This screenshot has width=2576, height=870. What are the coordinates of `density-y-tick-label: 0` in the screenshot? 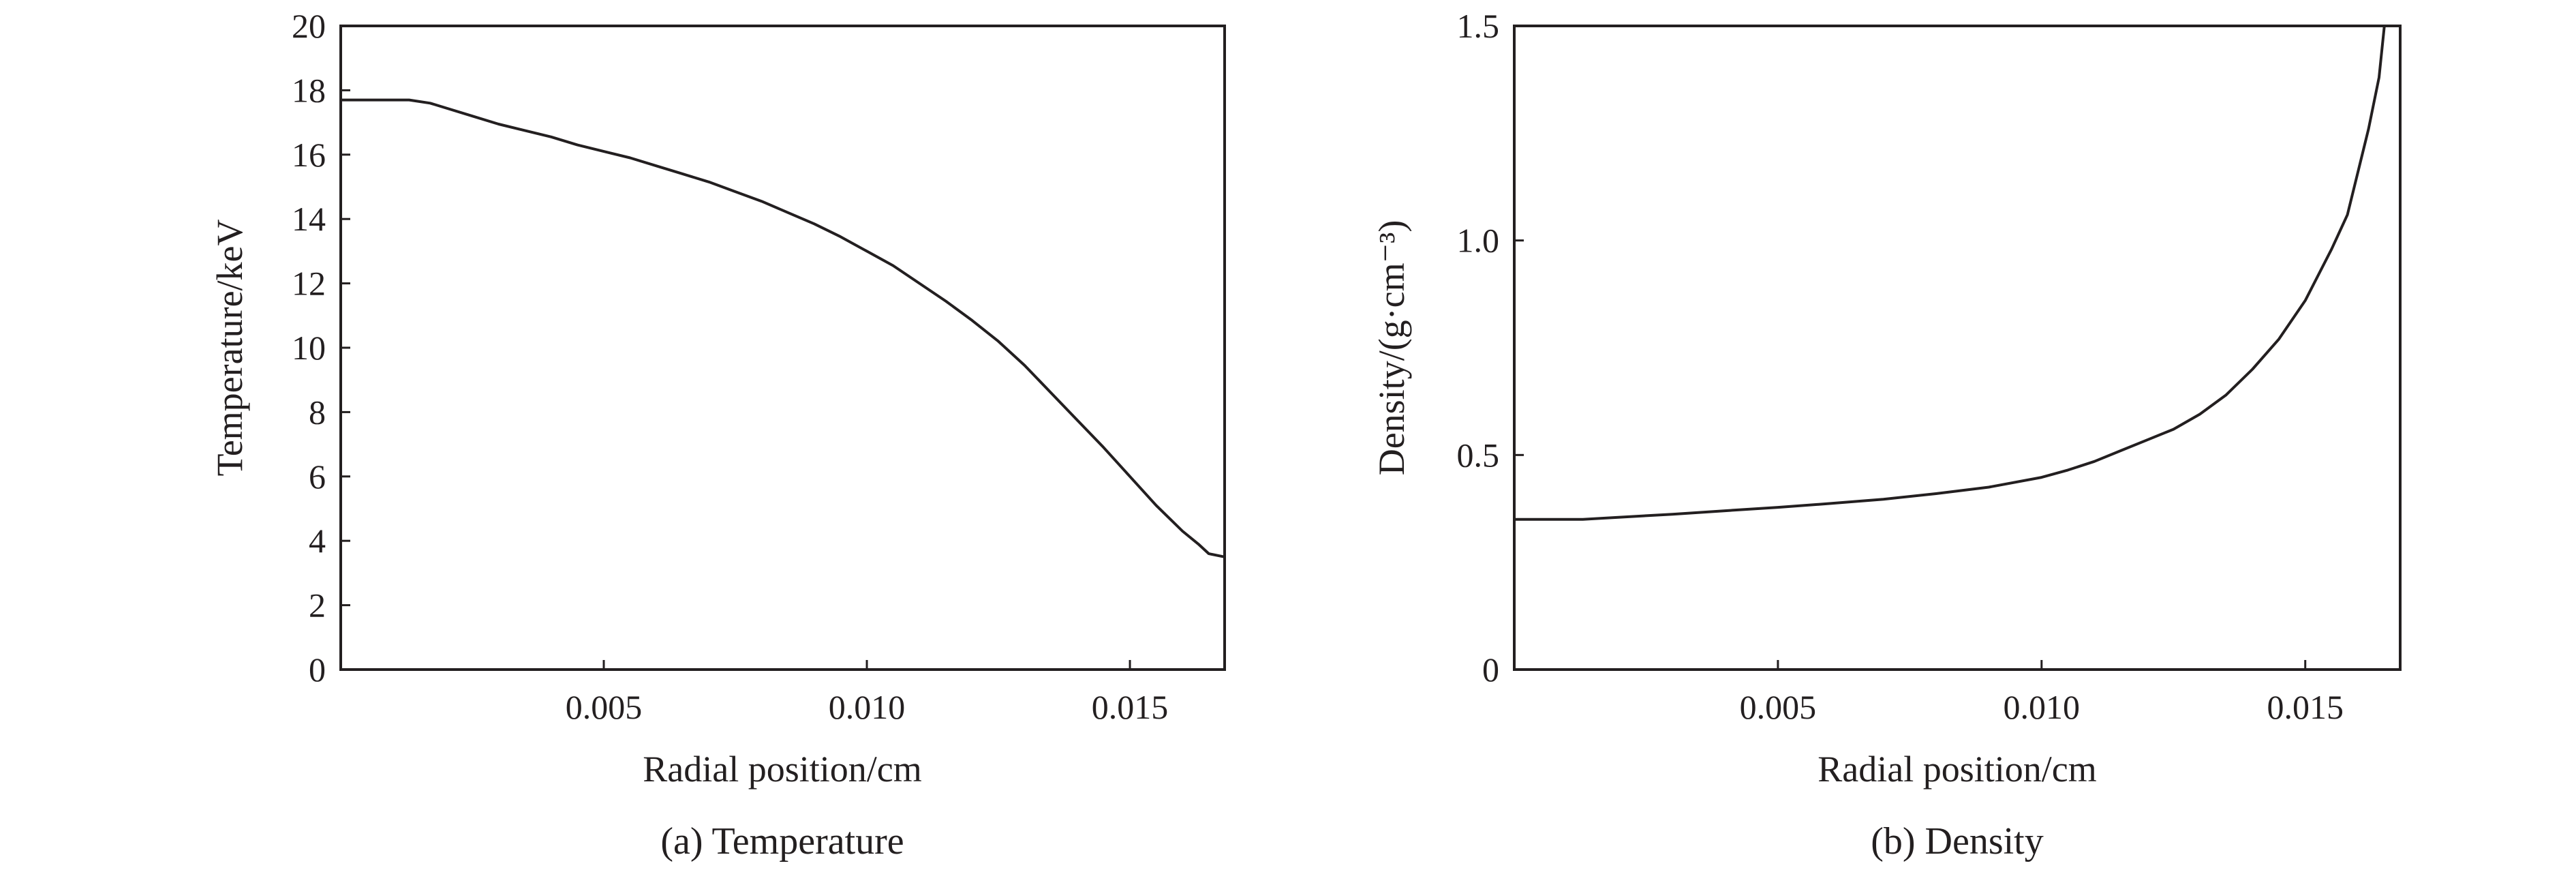 It's located at (1490, 669).